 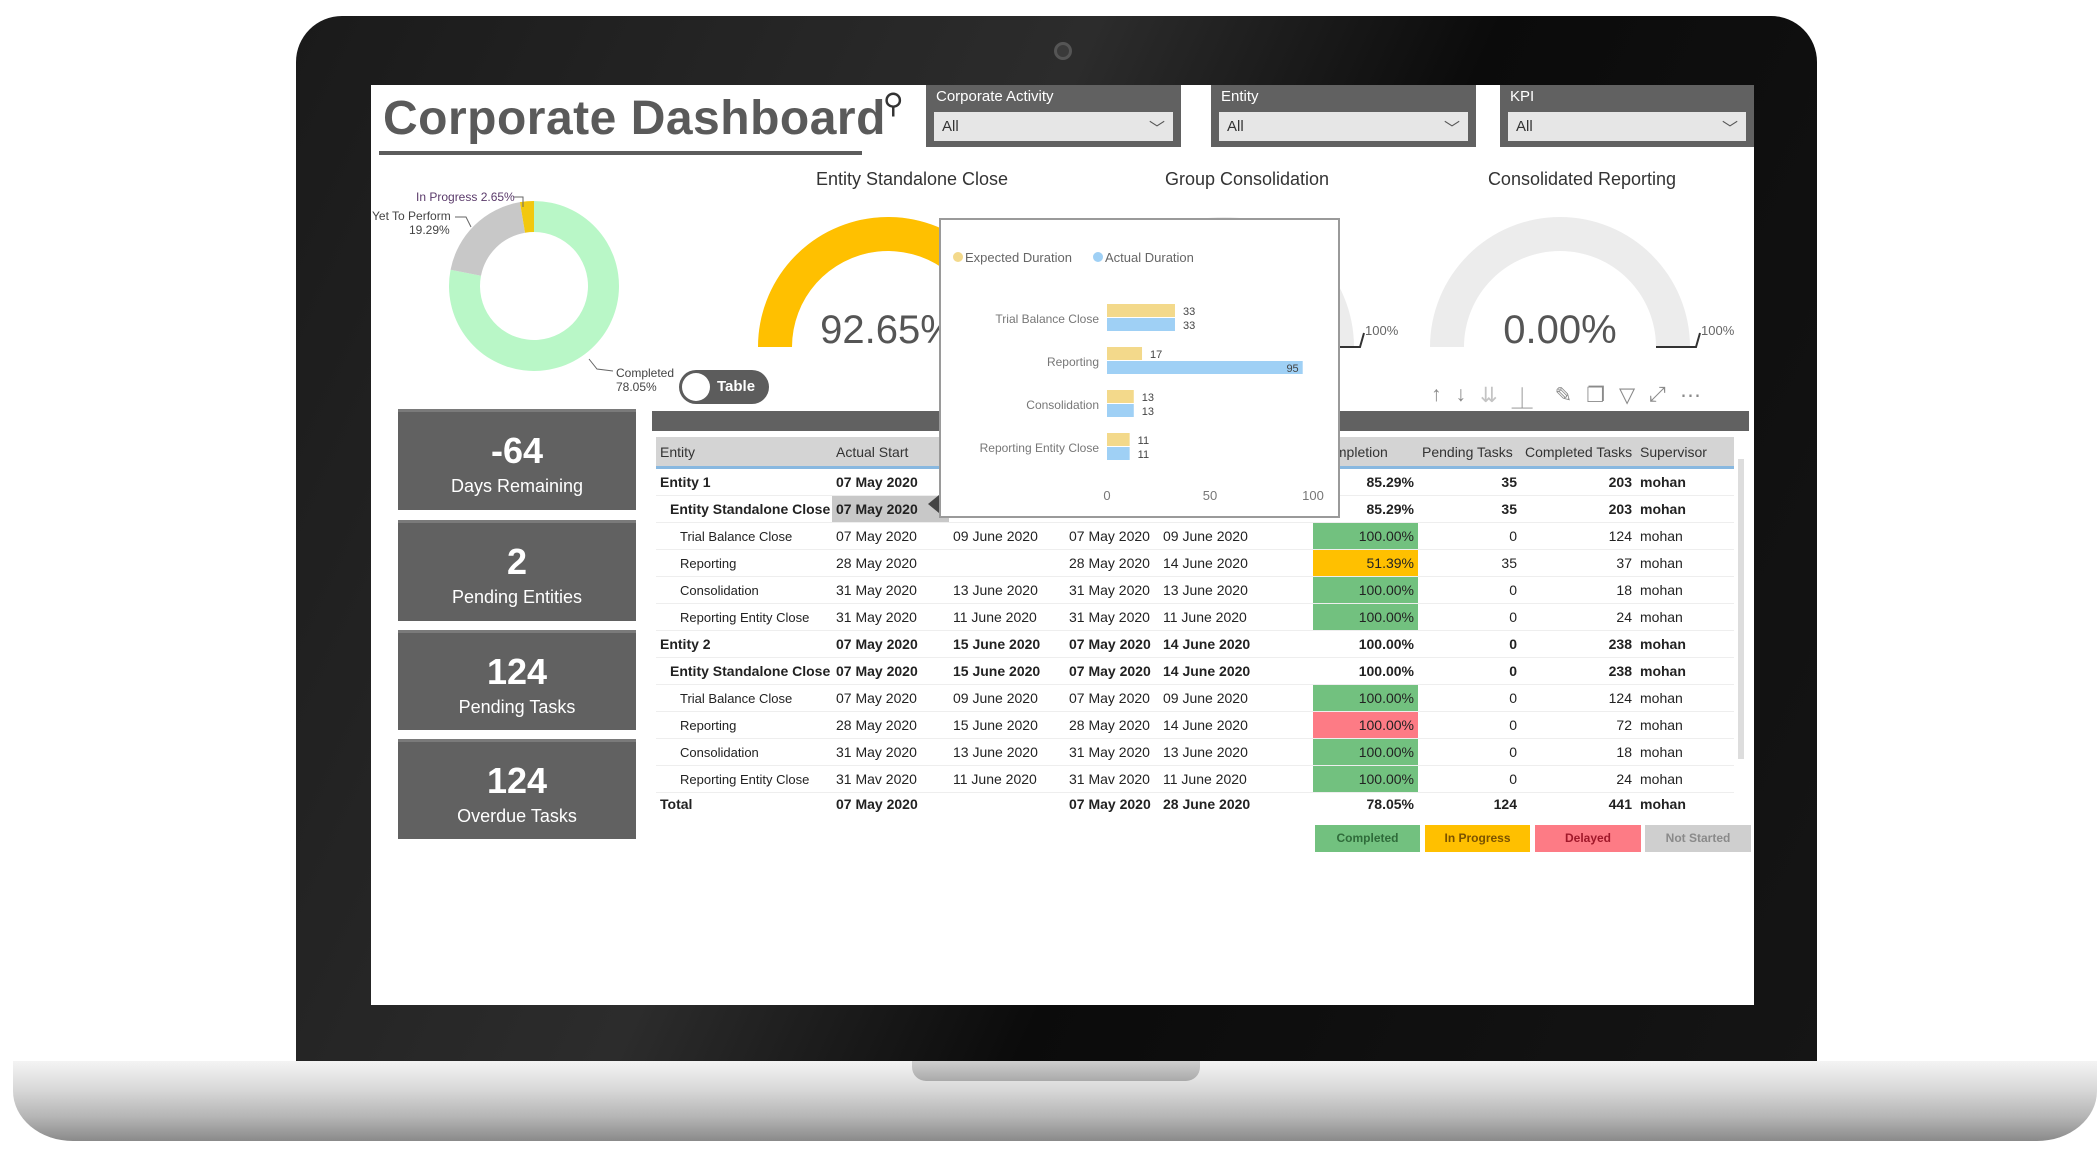 What do you see at coordinates (465, 197) in the screenshot?
I see `donut-label: In Progress 2.65%` at bounding box center [465, 197].